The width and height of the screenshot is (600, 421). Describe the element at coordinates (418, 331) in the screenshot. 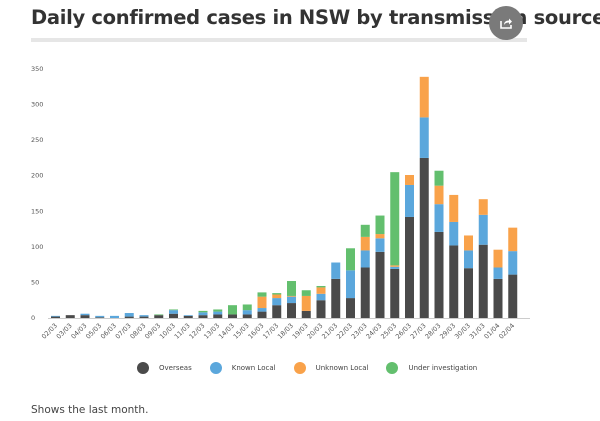

I see `x-tick-label: 27/03` at that location.